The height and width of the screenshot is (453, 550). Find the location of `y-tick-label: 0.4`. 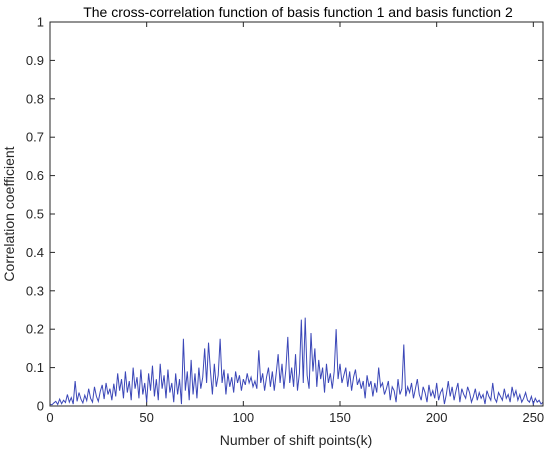

y-tick-label: 0.4 is located at coordinates (35, 252).